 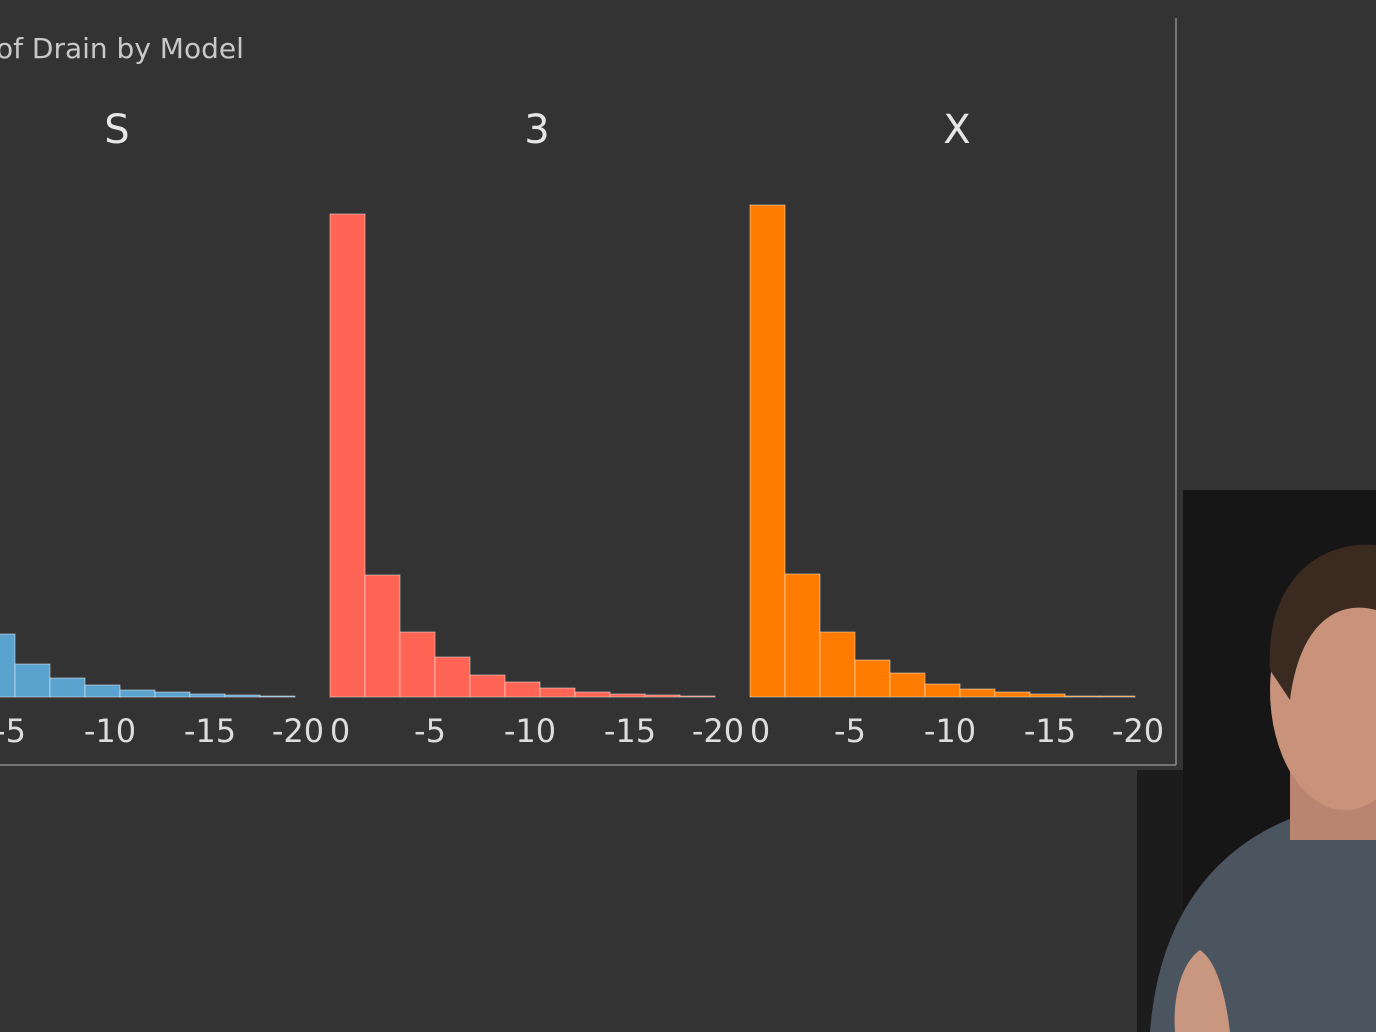 I want to click on person-hair, so click(x=1322, y=622).